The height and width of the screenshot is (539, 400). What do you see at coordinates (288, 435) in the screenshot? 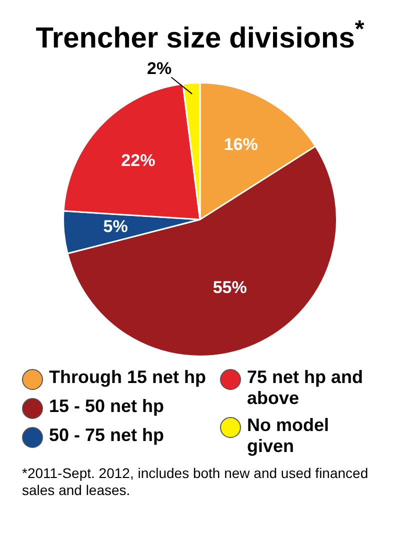
I see `legend-label: No model given` at bounding box center [288, 435].